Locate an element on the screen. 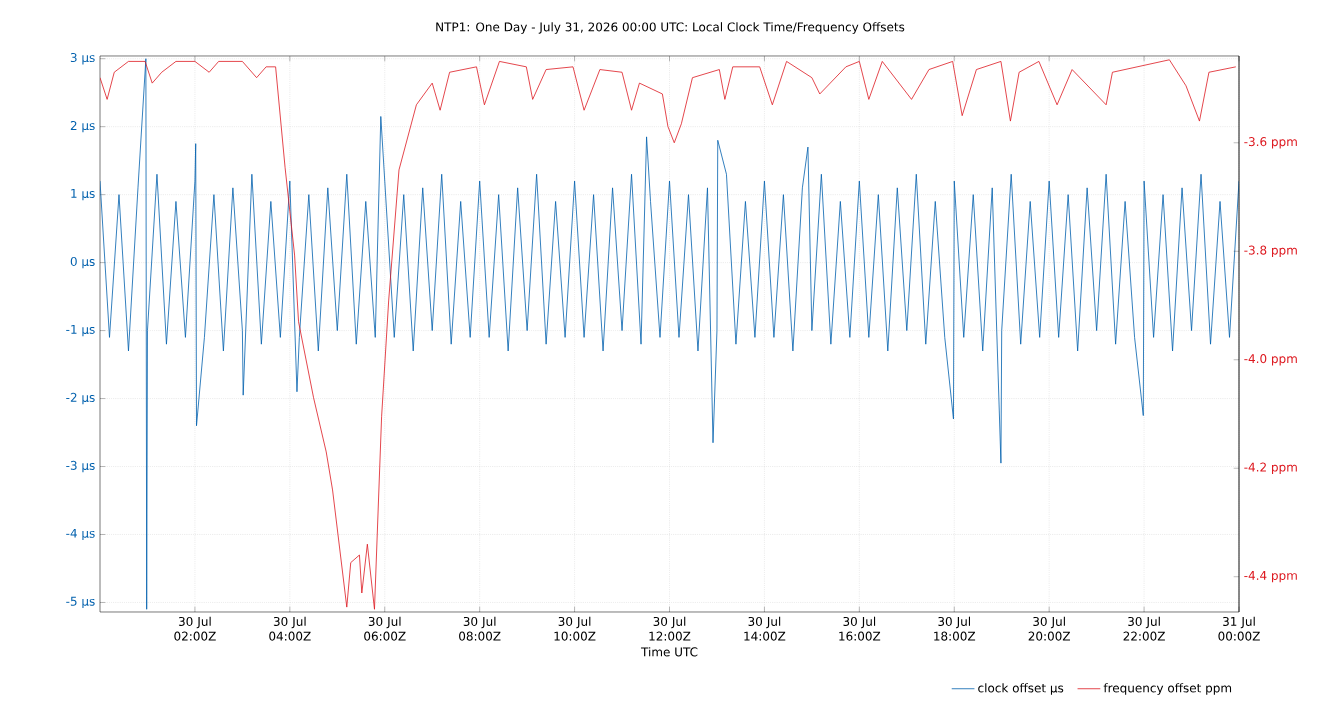 The width and height of the screenshot is (1340, 720). x-tick-label: 30 Jul 18:00Z is located at coordinates (955, 628).